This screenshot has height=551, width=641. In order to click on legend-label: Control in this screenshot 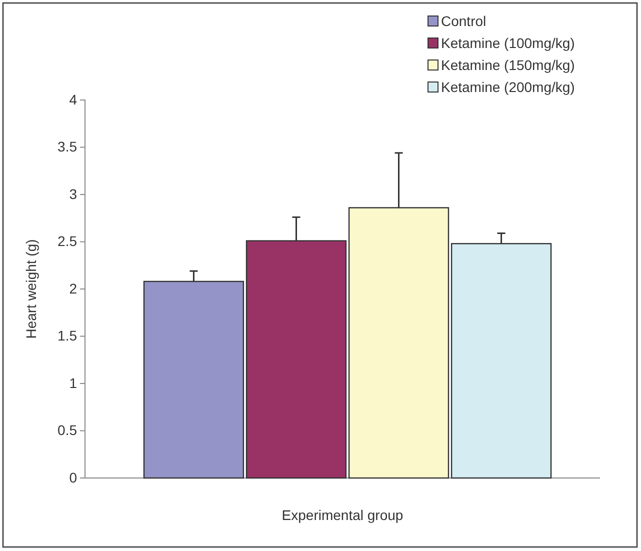, I will do `click(463, 21)`.